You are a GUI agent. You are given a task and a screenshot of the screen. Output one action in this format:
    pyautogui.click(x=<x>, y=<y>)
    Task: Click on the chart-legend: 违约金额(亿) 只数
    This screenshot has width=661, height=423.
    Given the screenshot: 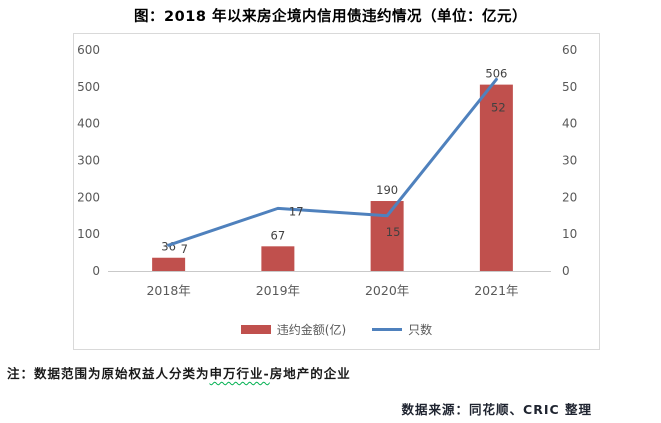 What is the action you would take?
    pyautogui.click(x=336, y=329)
    